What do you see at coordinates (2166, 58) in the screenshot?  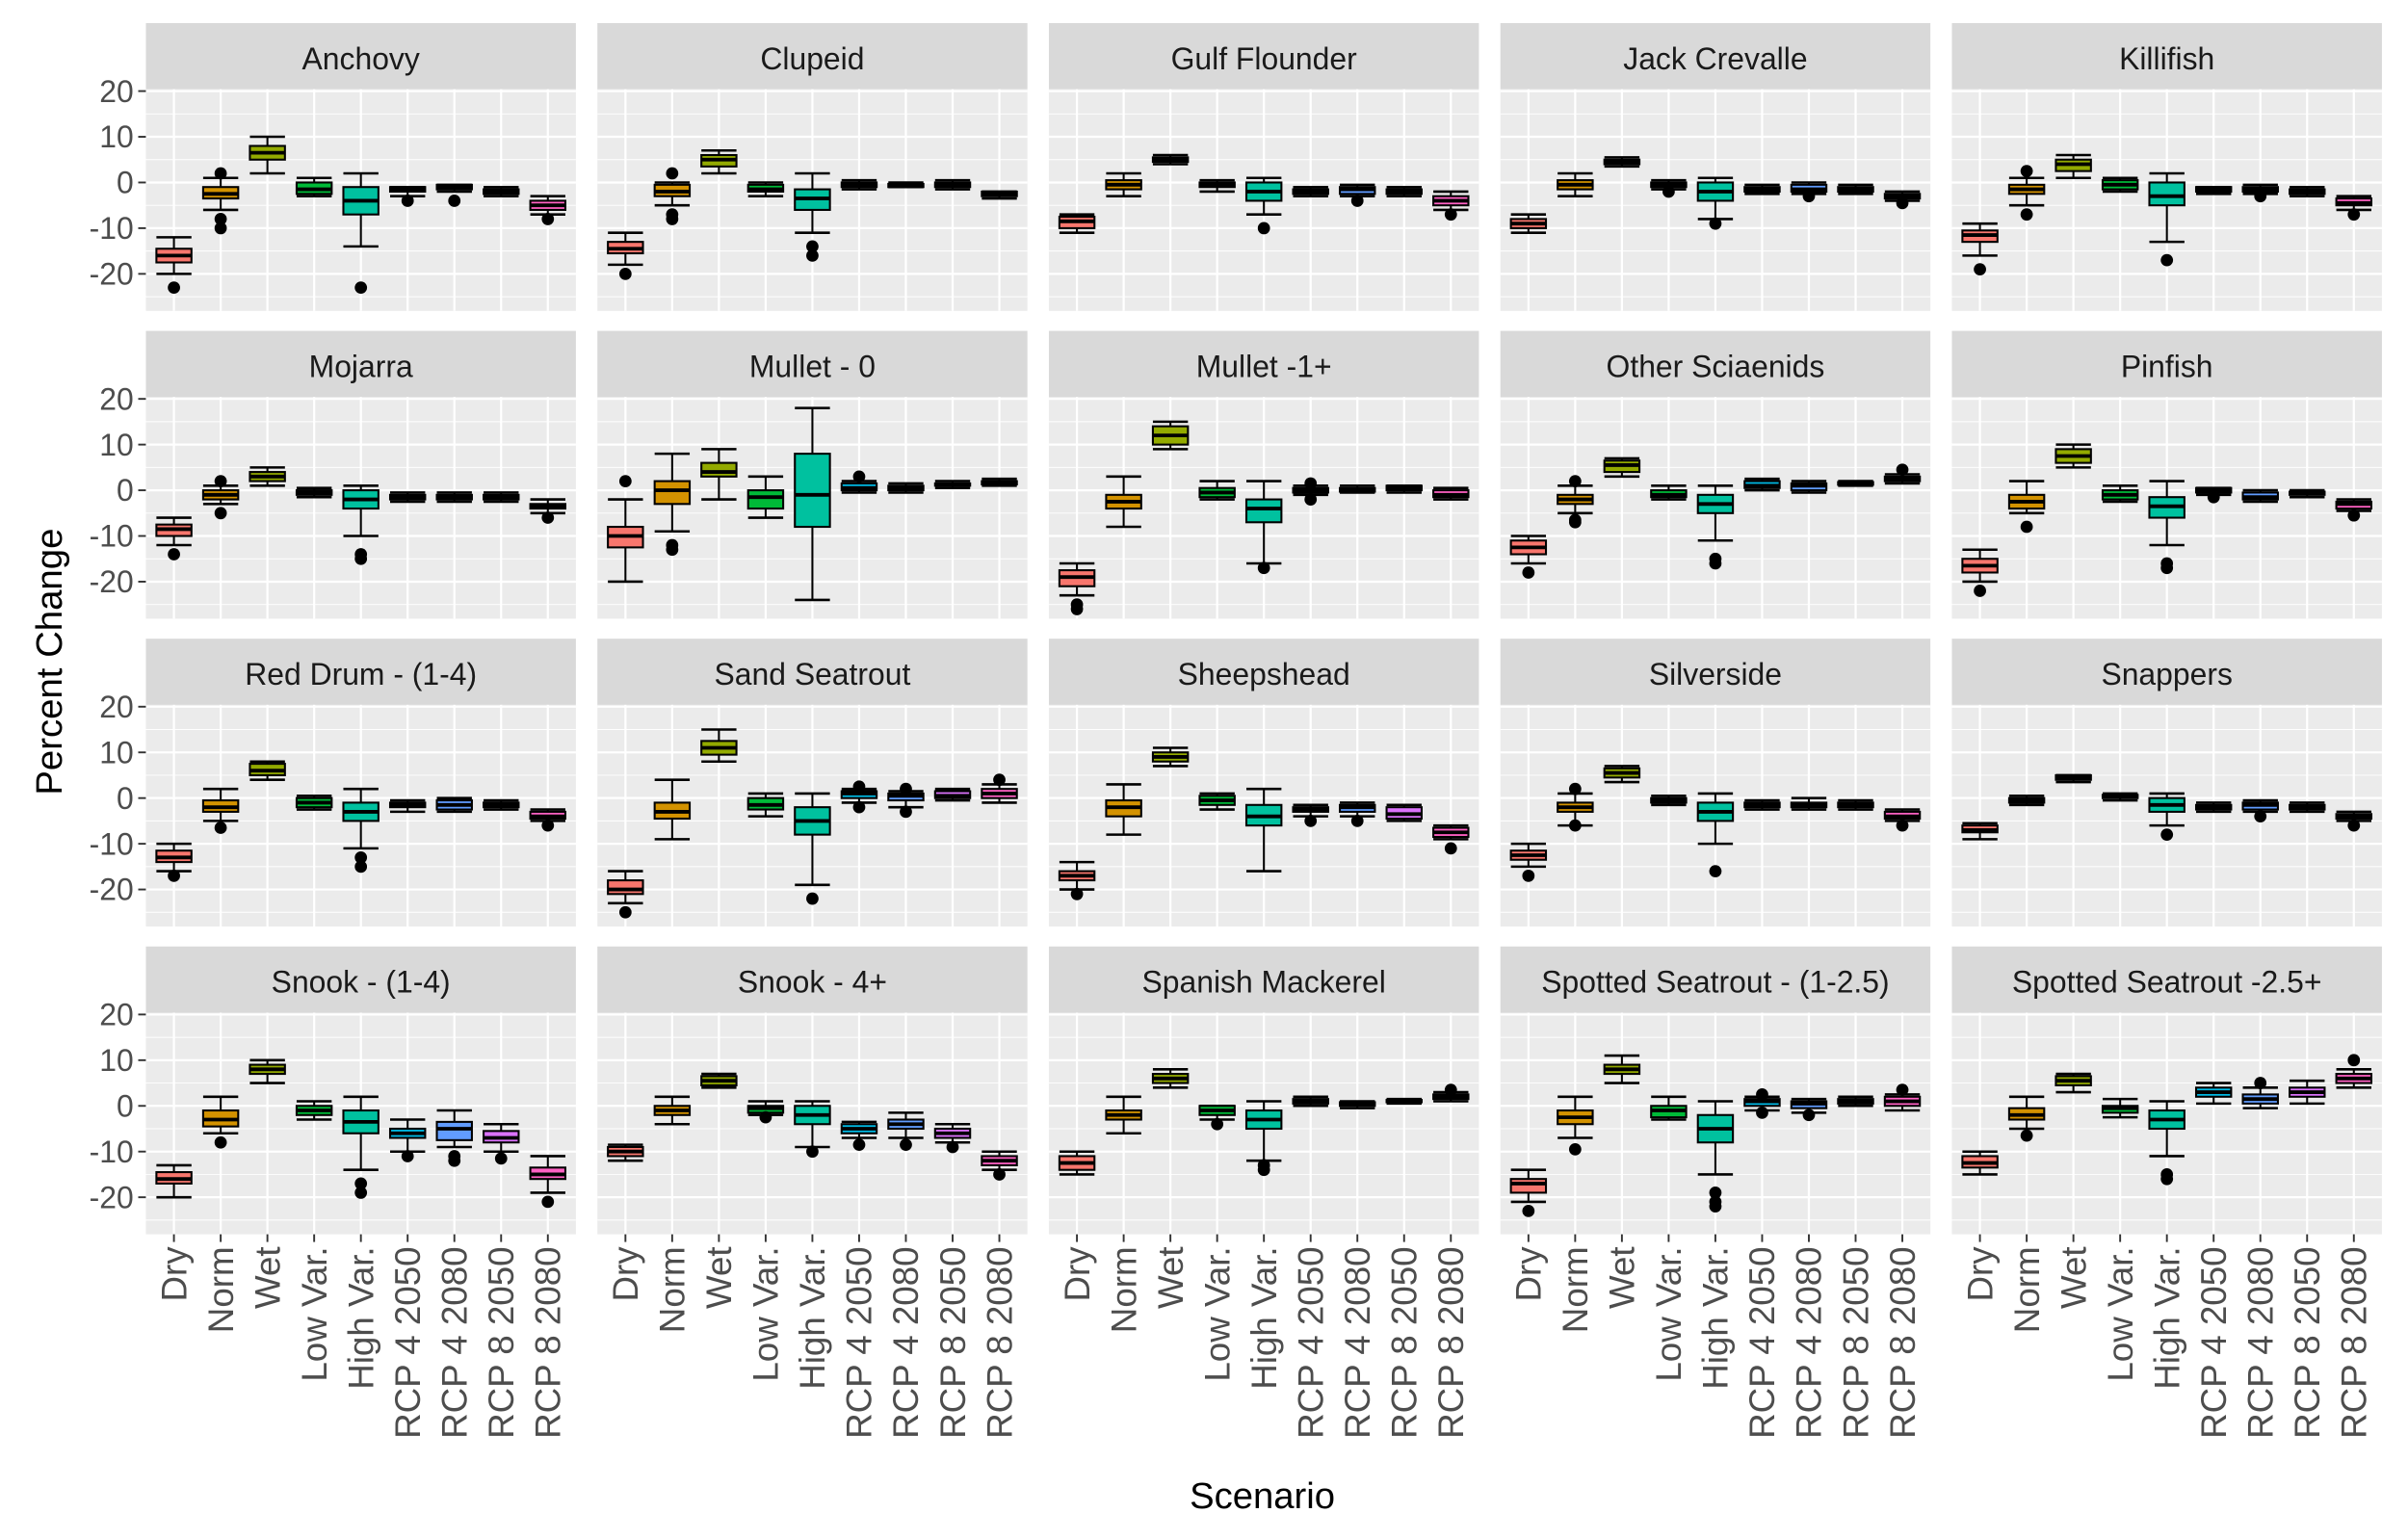 I see `facet-strip-label: Killifish` at bounding box center [2166, 58].